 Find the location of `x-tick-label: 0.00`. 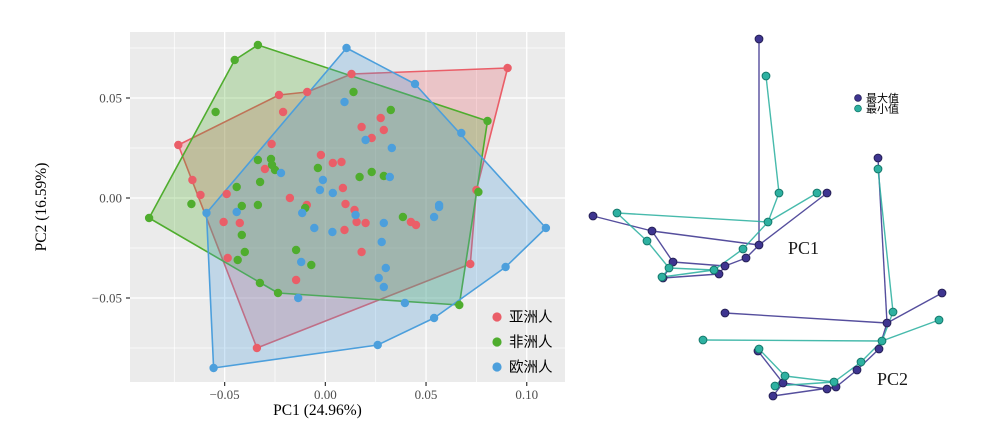

x-tick-label: 0.00 is located at coordinates (325, 394).